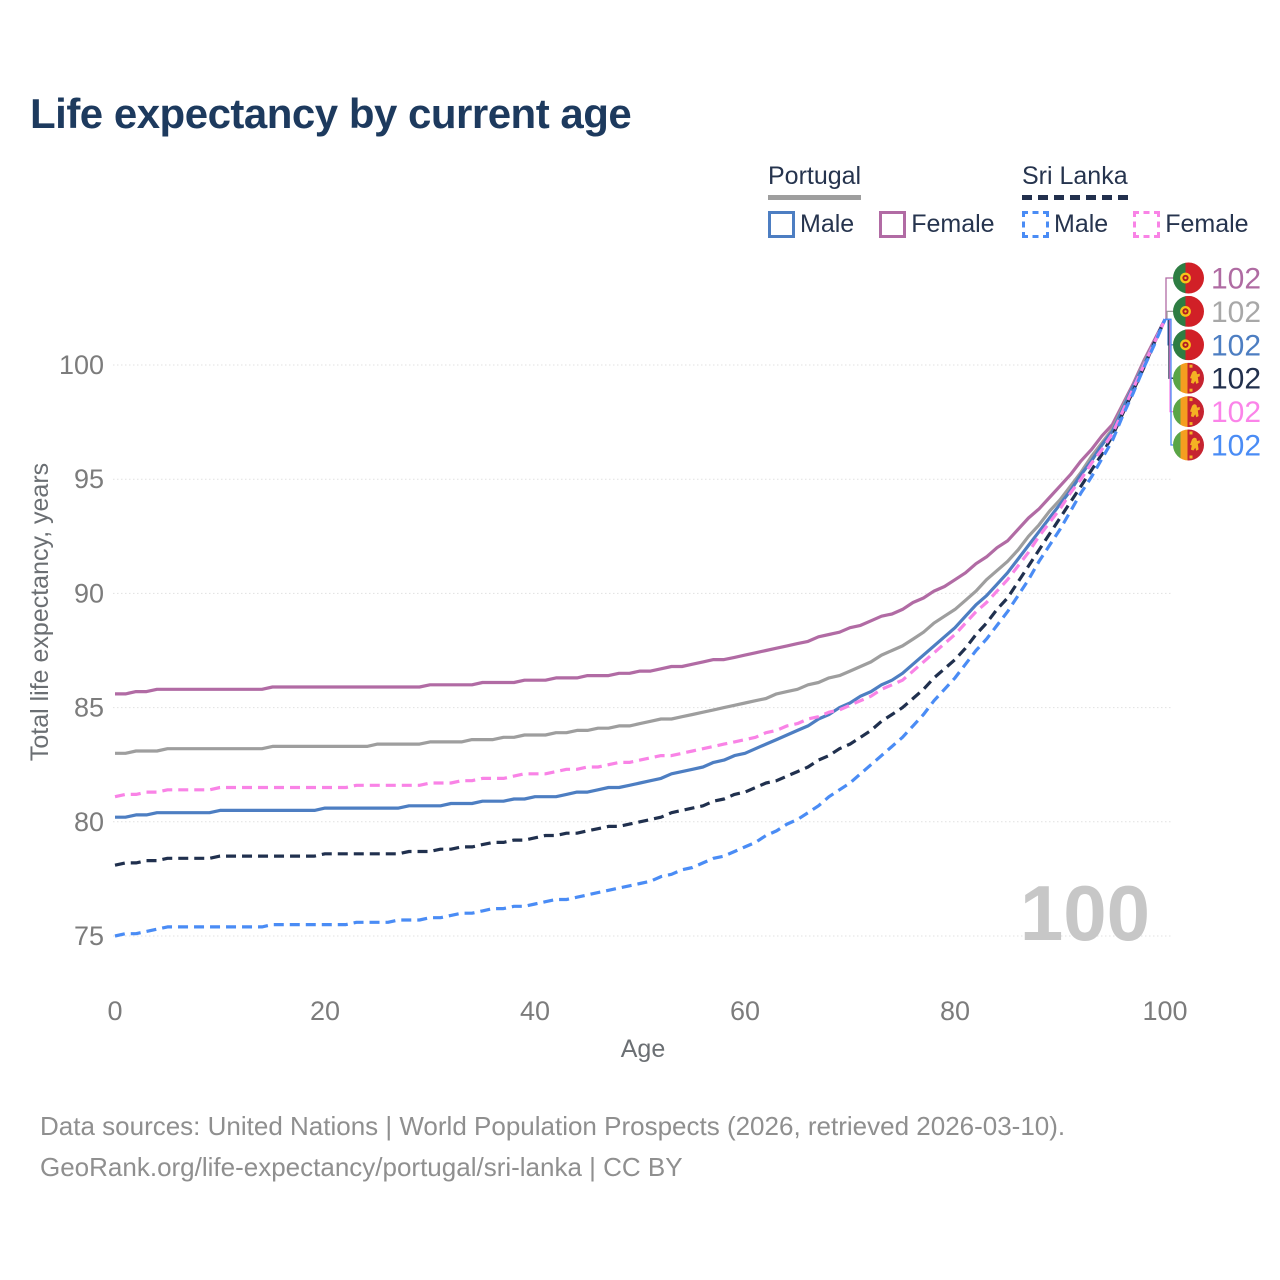 The width and height of the screenshot is (1280, 1280). I want to click on portugal-female-swatch, so click(893, 224).